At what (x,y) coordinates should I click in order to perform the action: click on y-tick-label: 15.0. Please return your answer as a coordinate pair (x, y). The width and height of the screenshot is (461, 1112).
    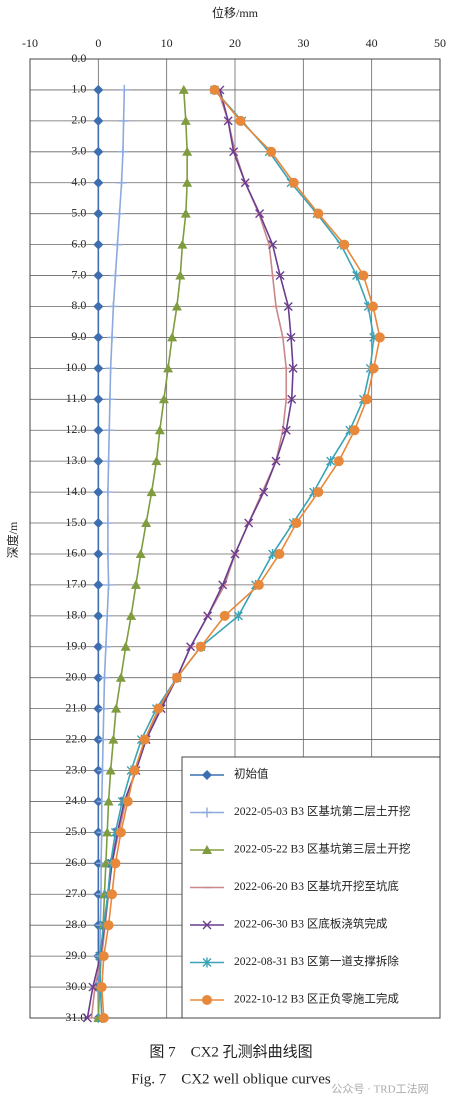
    Looking at the image, I should click on (75, 522).